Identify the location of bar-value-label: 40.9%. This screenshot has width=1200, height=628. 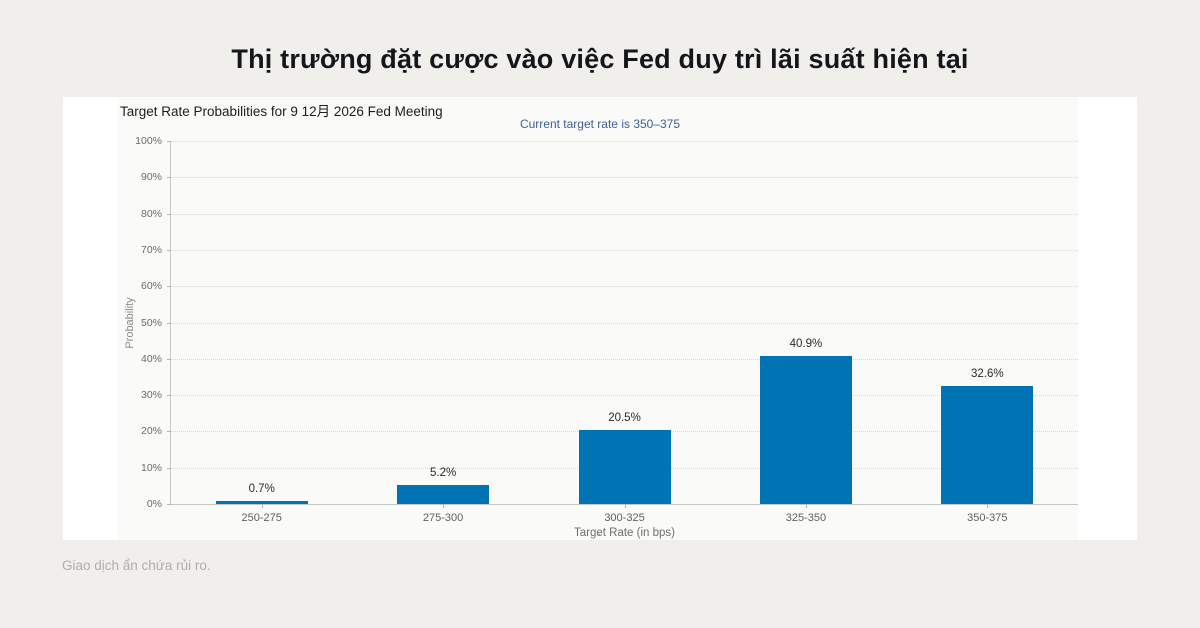
(806, 343).